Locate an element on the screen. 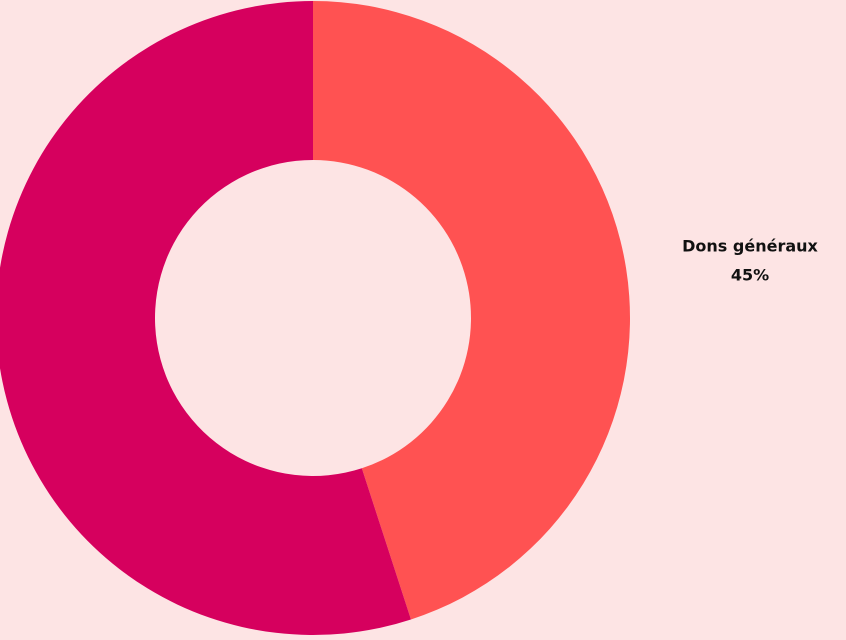  slice-label-name-0: Dons généraux is located at coordinates (750, 246).